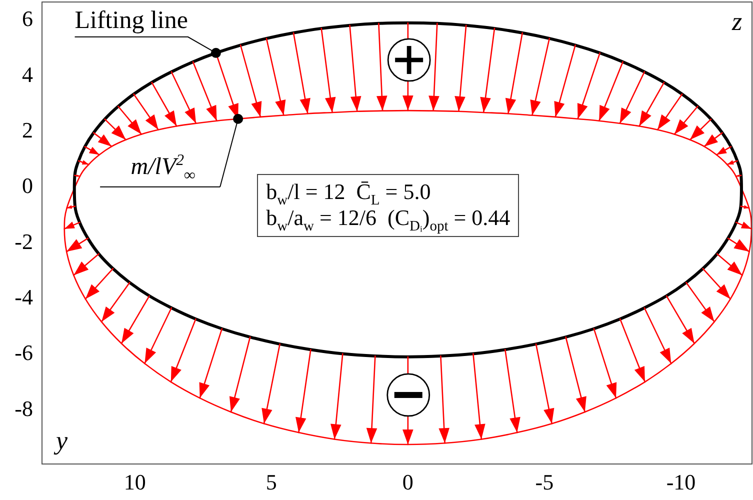 The image size is (753, 500). I want to click on y-tick-label: 6, so click(27, 19).